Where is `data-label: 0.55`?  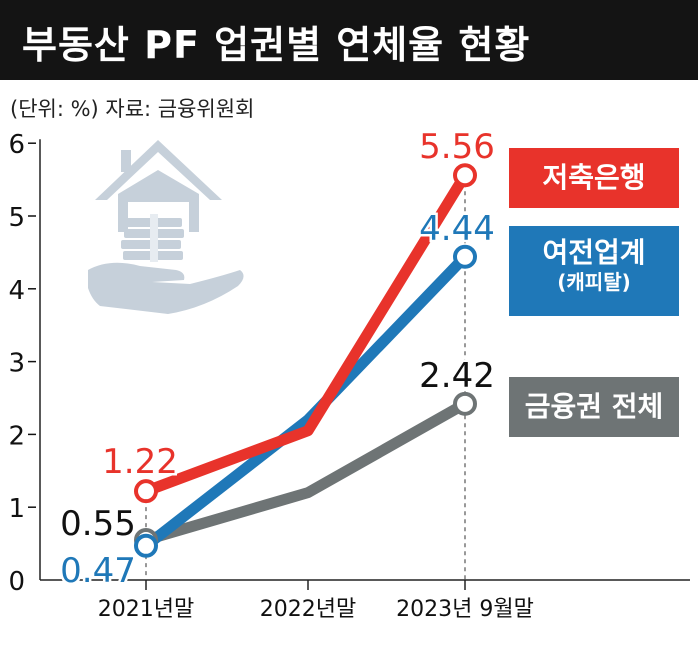
data-label: 0.55 is located at coordinates (98, 524).